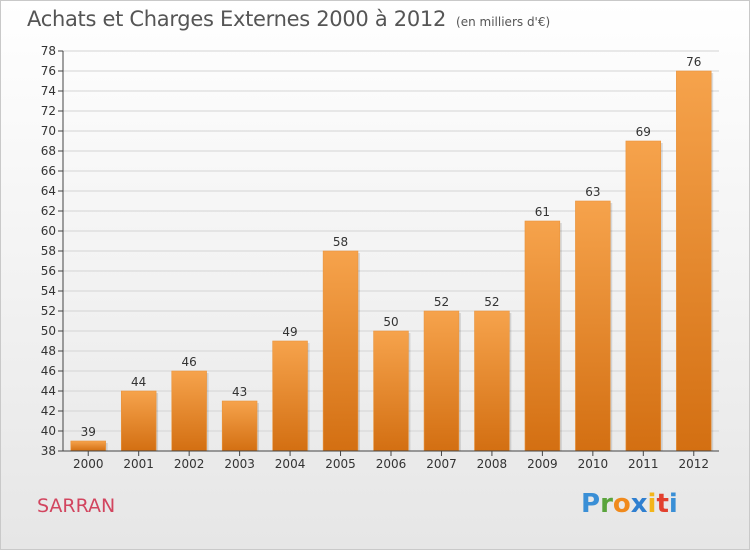 The image size is (750, 550). Describe the element at coordinates (592, 192) in the screenshot. I see `bar-value-label: 63` at that location.